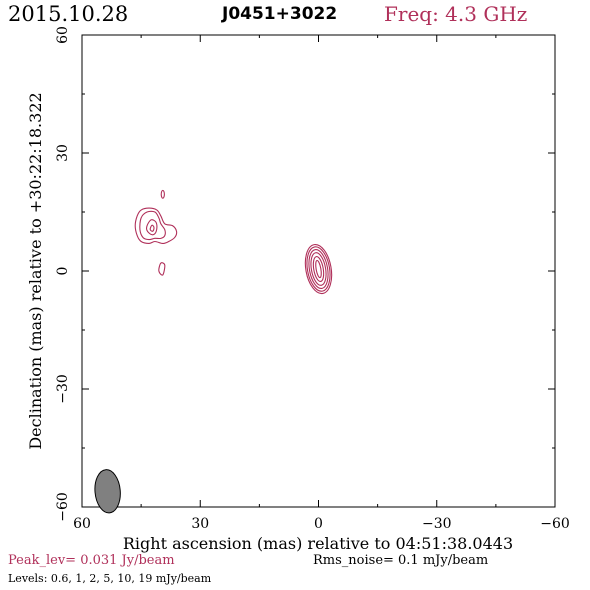 This screenshot has width=590, height=590. I want to click on component-core, so click(318, 269).